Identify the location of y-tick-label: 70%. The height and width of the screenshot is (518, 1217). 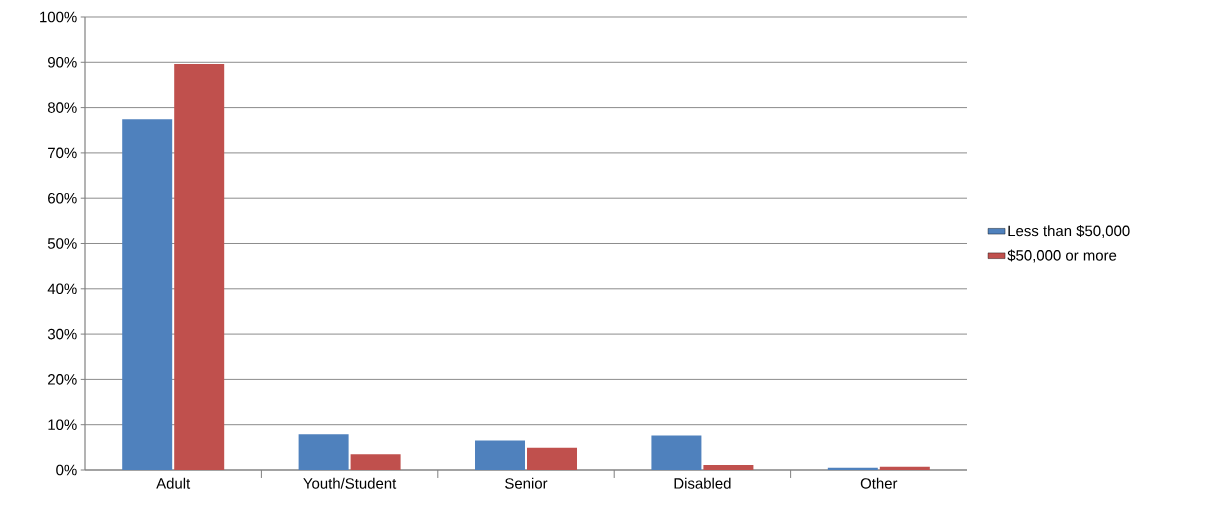
(62, 153).